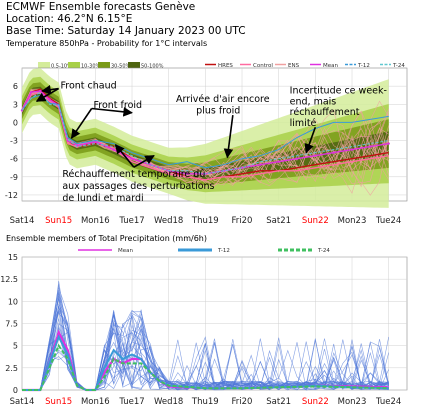  I want to click on y-tick-label: -9, so click(14, 177).